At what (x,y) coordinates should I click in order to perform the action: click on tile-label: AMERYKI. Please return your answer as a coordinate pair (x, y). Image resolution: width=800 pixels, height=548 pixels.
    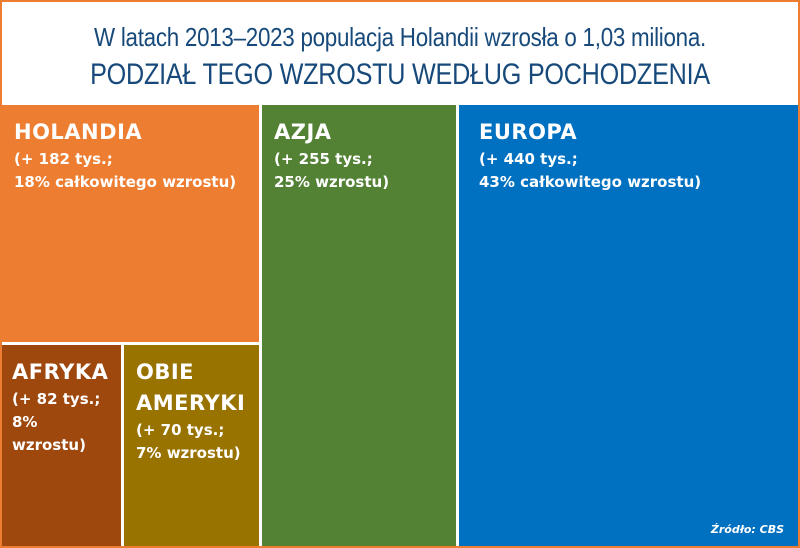
    Looking at the image, I should click on (191, 403).